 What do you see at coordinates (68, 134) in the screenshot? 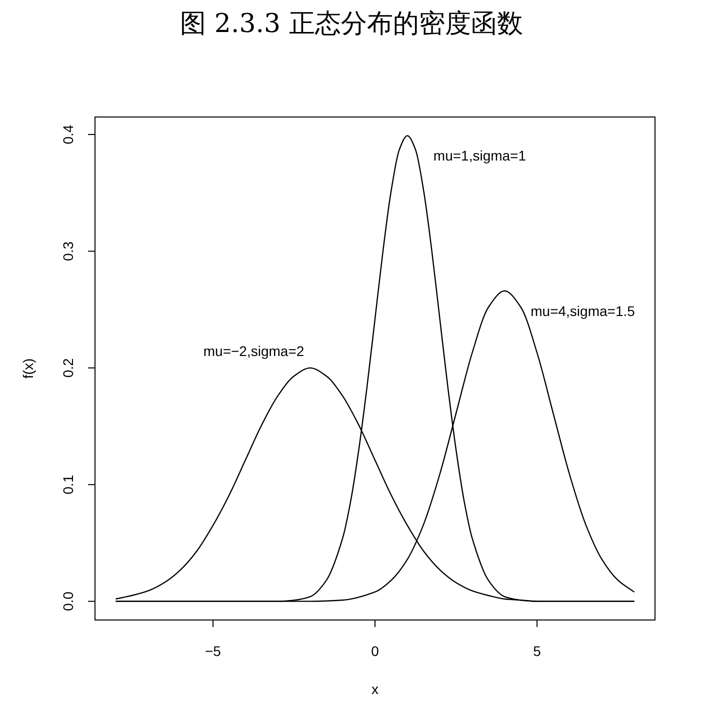
I see `y-tick-label: 0.4` at bounding box center [68, 134].